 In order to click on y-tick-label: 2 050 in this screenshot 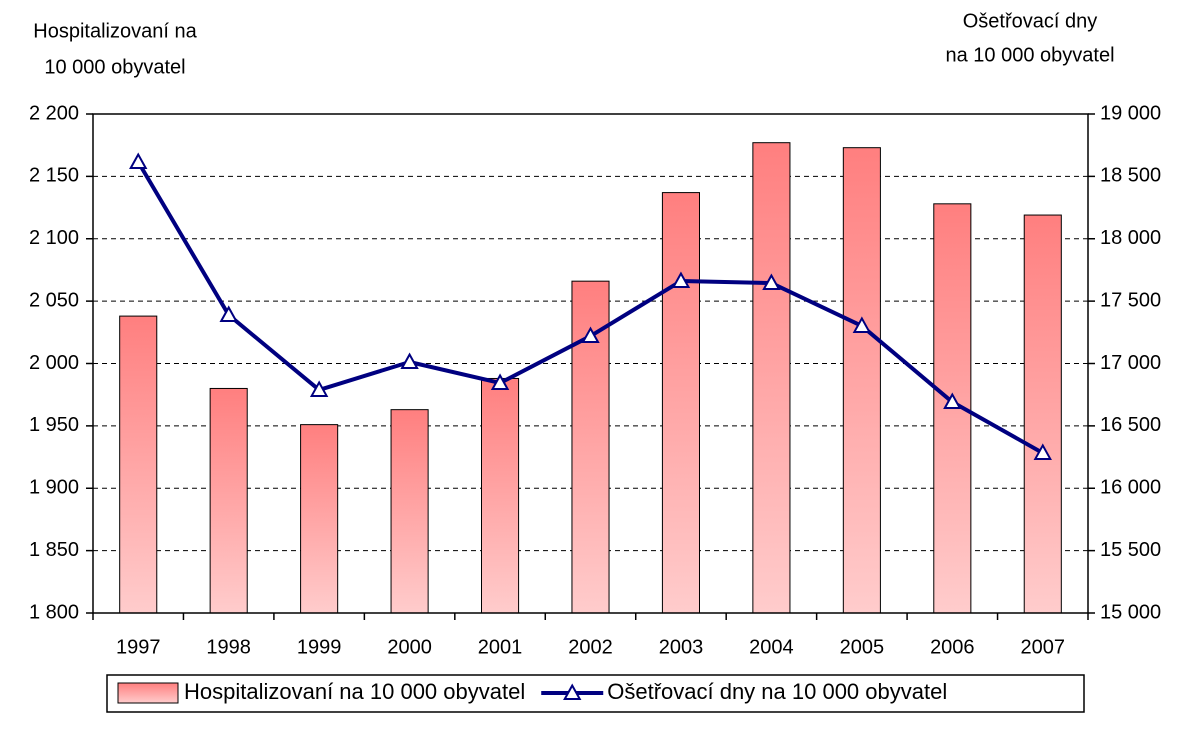, I will do `click(54, 300)`.